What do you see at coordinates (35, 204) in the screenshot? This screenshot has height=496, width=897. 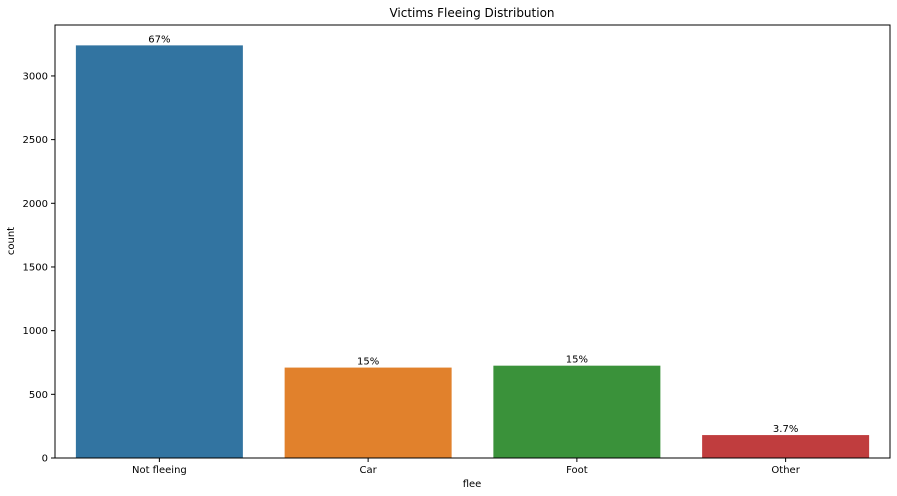 I see `y-tick-label: 2000` at bounding box center [35, 204].